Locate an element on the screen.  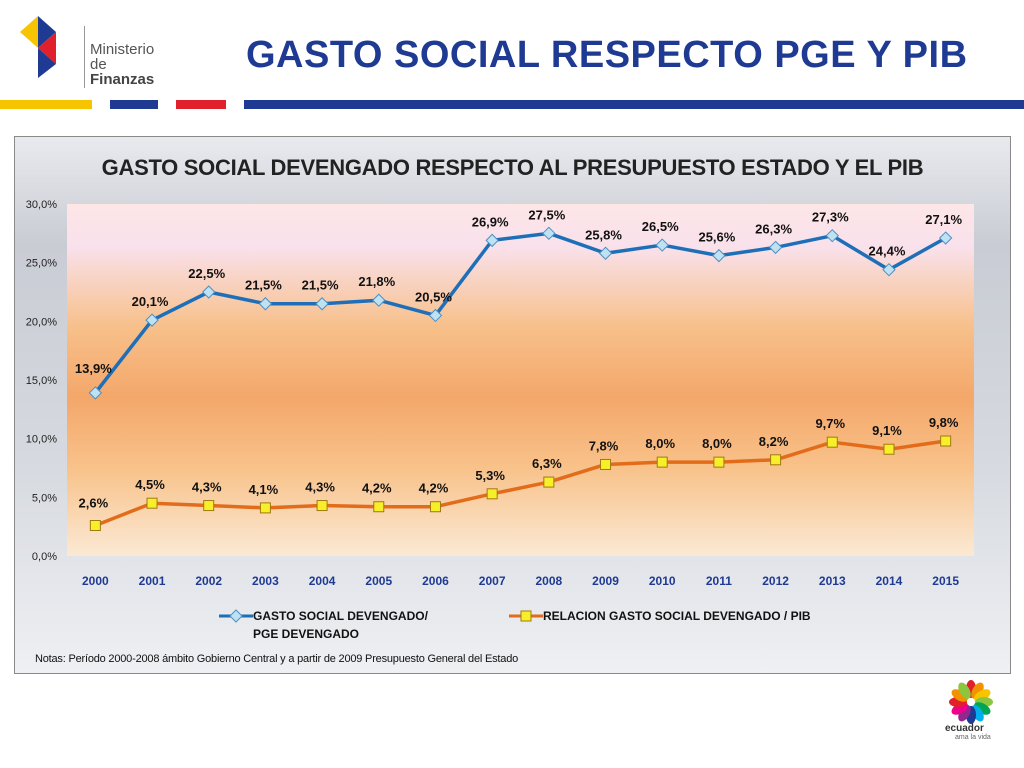
x-tick-label: 2010 is located at coordinates (662, 581).